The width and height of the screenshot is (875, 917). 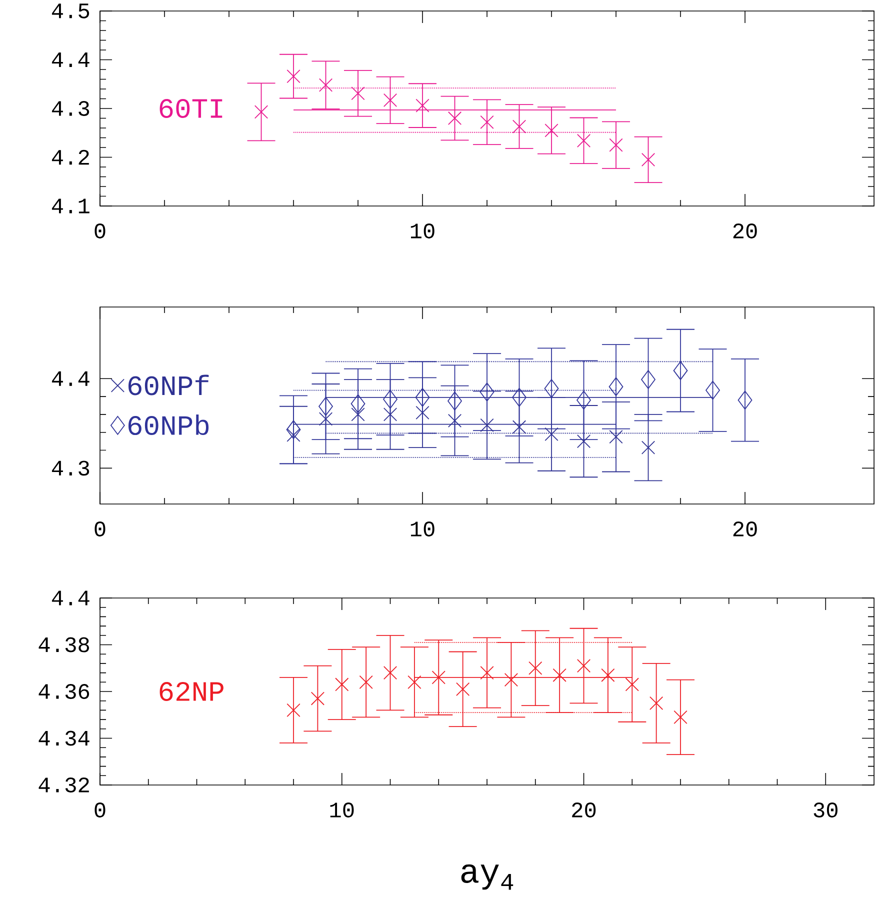 I want to click on y-tick-label: 4.2, so click(x=70, y=157).